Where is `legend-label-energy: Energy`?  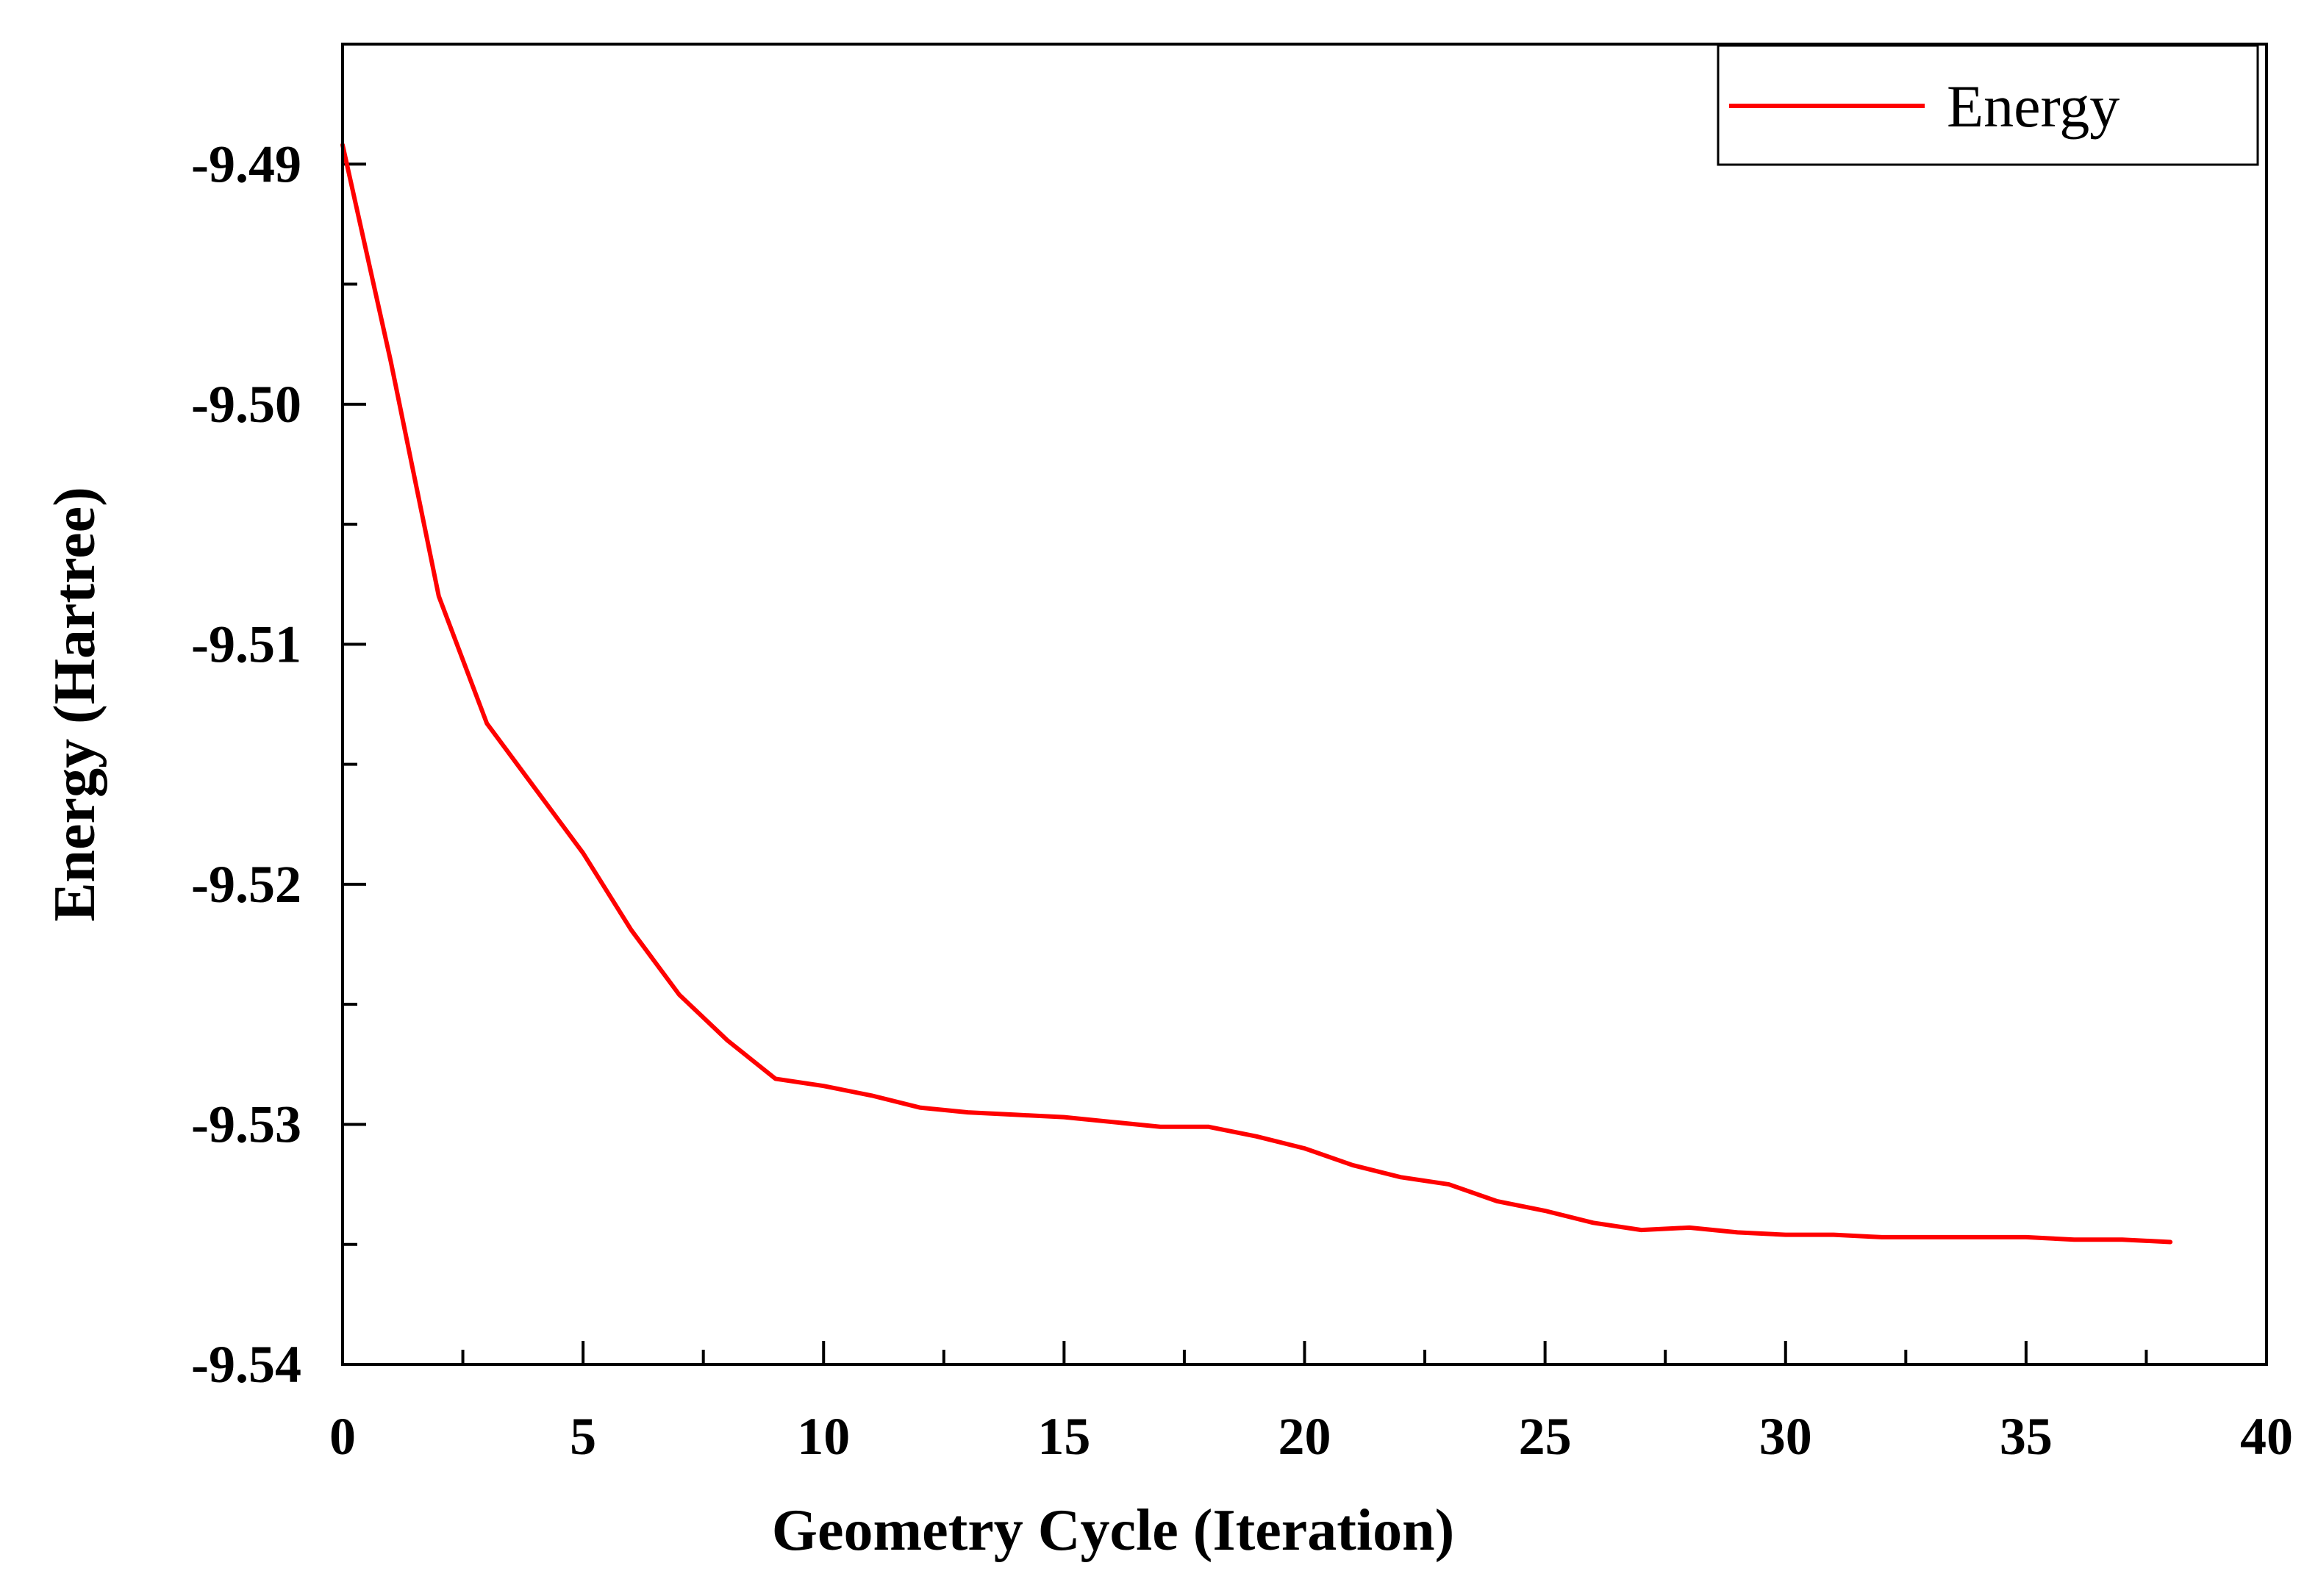 legend-label-energy: Energy is located at coordinates (2033, 106).